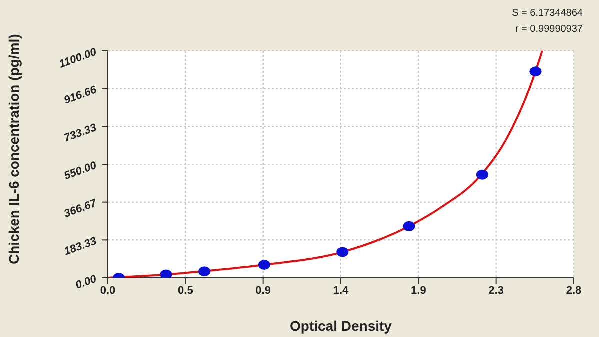 The width and height of the screenshot is (599, 337). I want to click on x-tick-label: 0.5, so click(186, 290).